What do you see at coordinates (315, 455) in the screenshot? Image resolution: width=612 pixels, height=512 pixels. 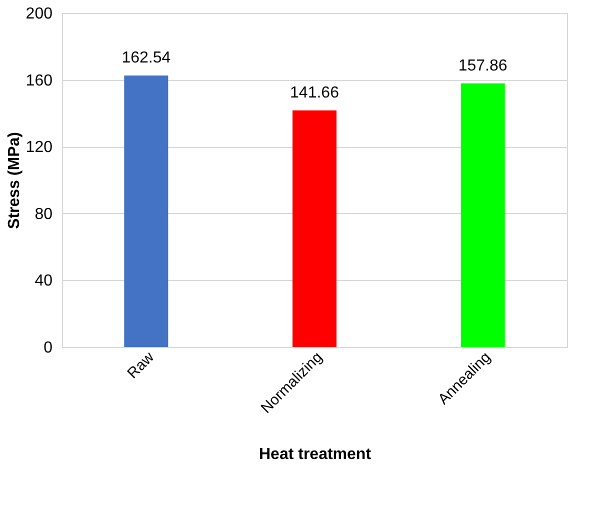 I see `x-axis-title: Heat treatment` at bounding box center [315, 455].